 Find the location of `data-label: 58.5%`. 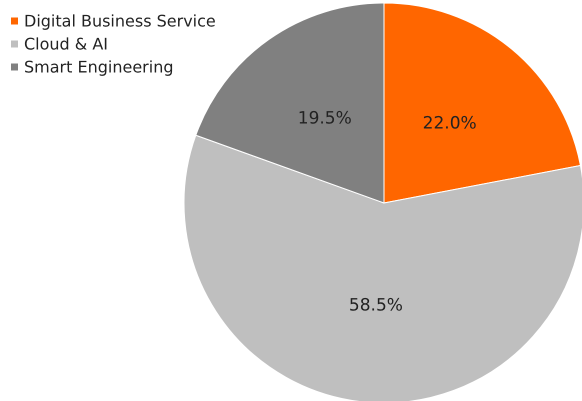

data-label: 58.5% is located at coordinates (375, 306).